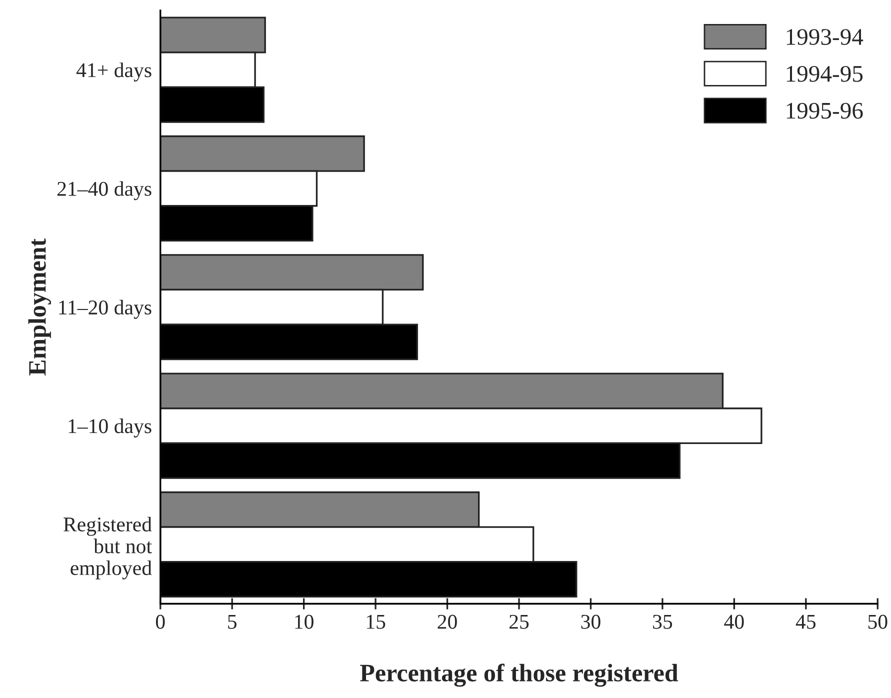 This screenshot has height=698, width=891. What do you see at coordinates (824, 110) in the screenshot?
I see `legend-label: 1995-96` at bounding box center [824, 110].